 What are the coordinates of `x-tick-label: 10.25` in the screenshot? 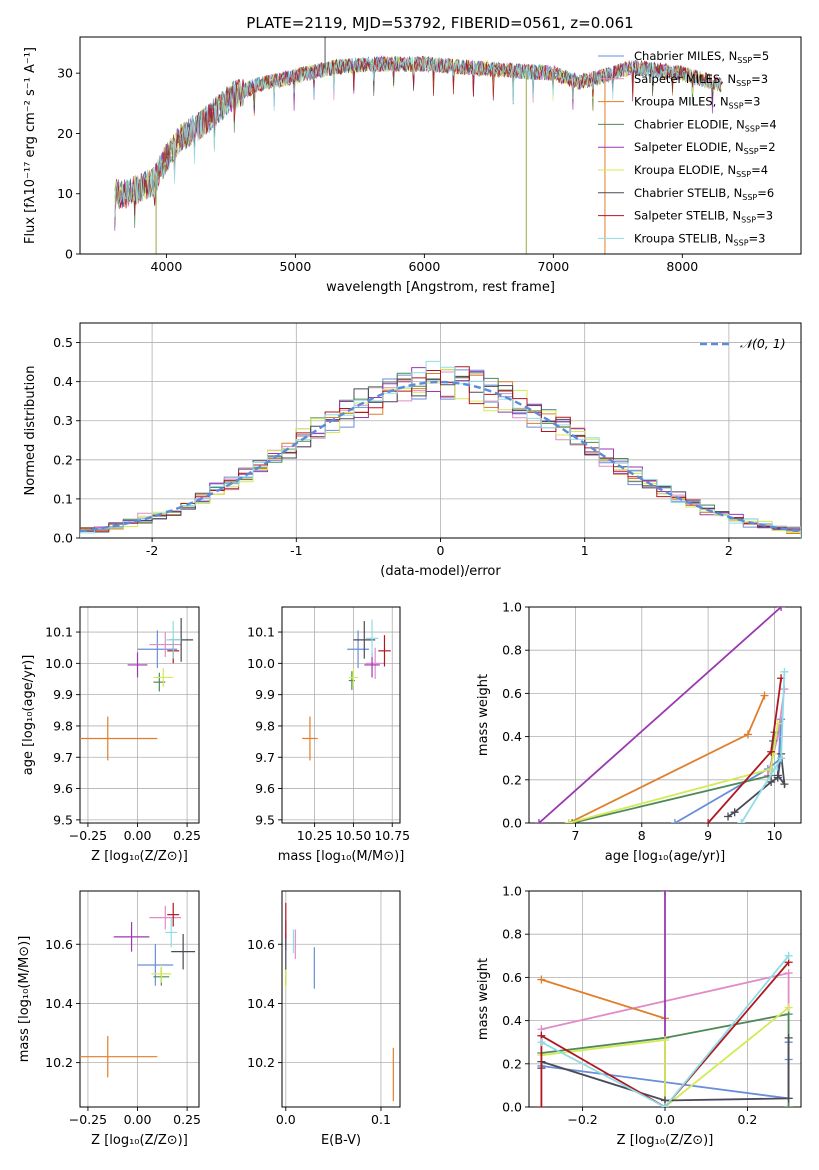 It's located at (315, 835).